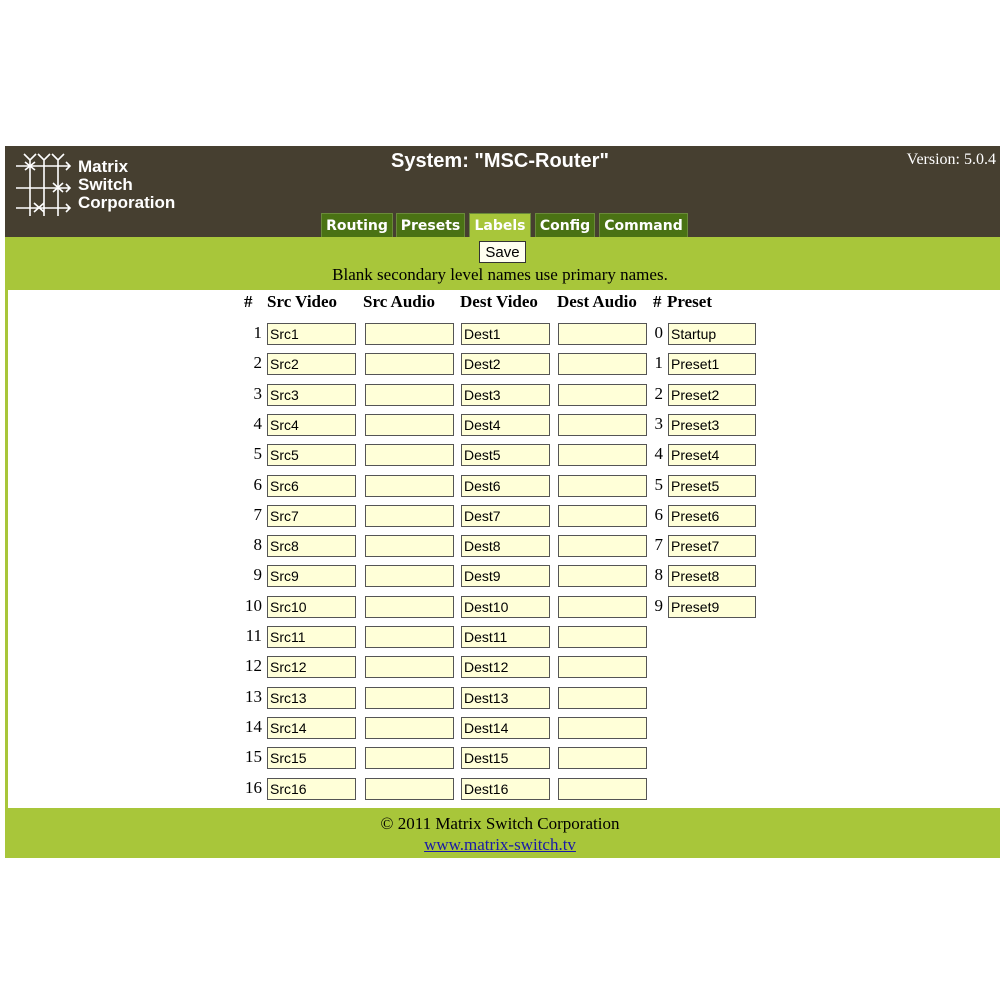  Describe the element at coordinates (502, 833) in the screenshot. I see `footer-bar` at that location.